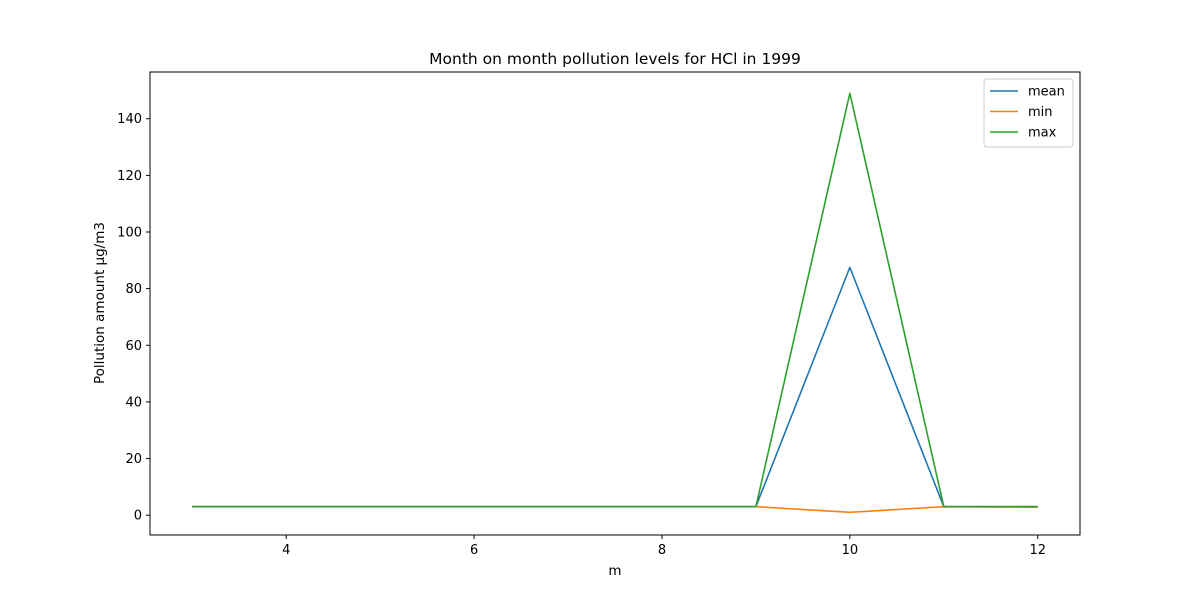 The height and width of the screenshot is (600, 1200). I want to click on legend-label-min: min, so click(1040, 112).